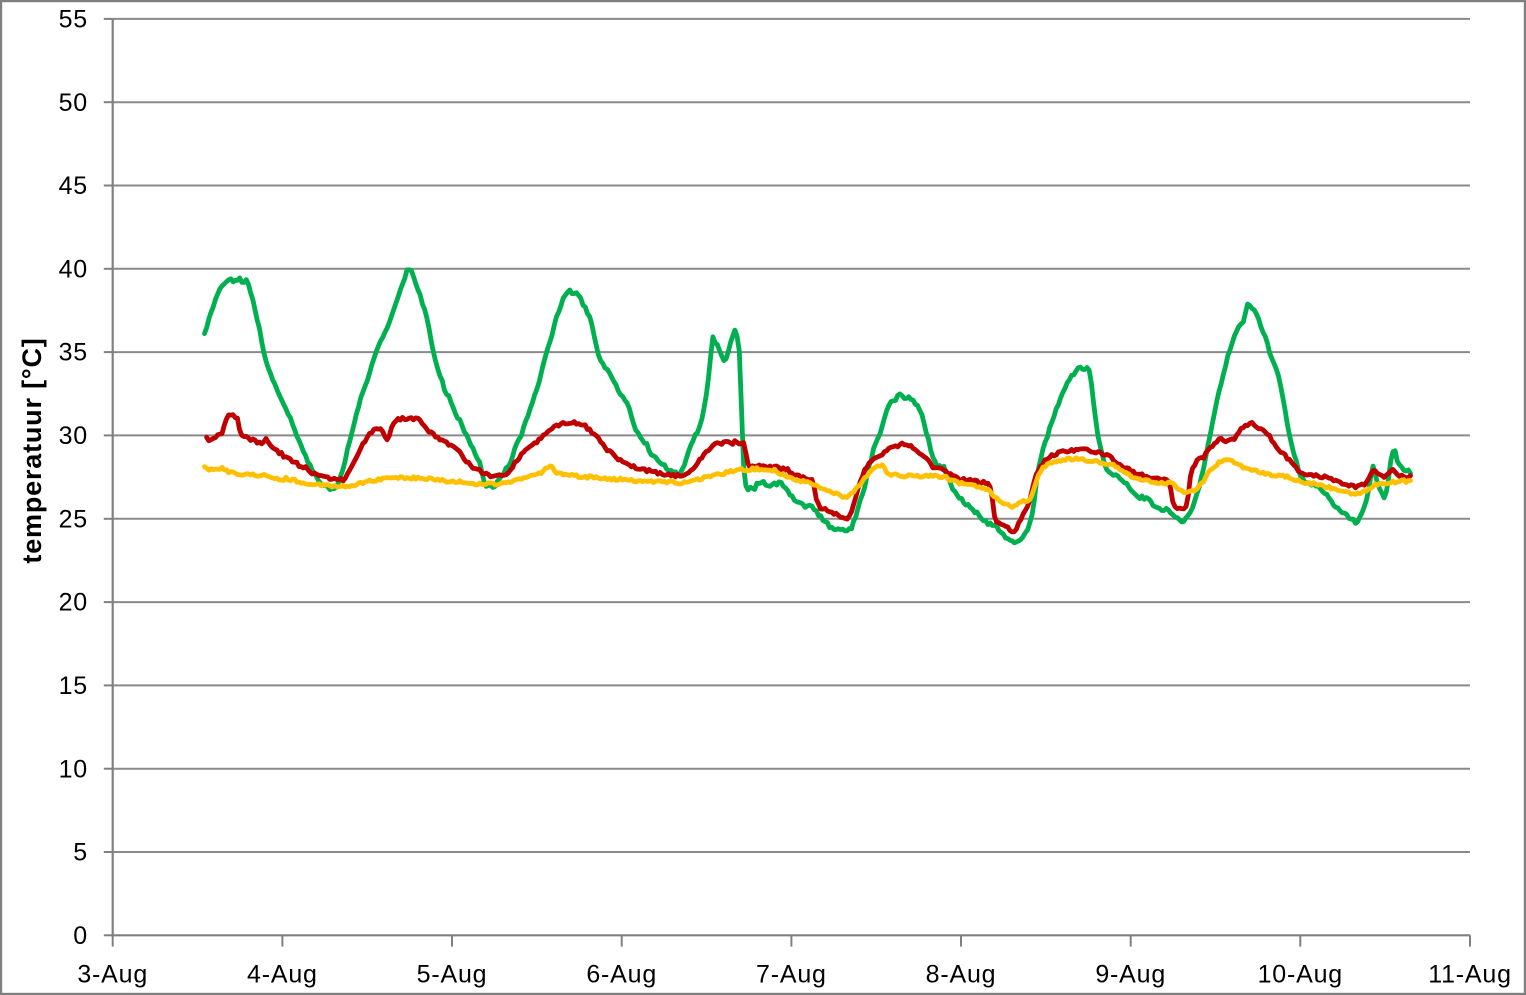 The height and width of the screenshot is (995, 1526). I want to click on svg-text: 15, so click(73, 686).